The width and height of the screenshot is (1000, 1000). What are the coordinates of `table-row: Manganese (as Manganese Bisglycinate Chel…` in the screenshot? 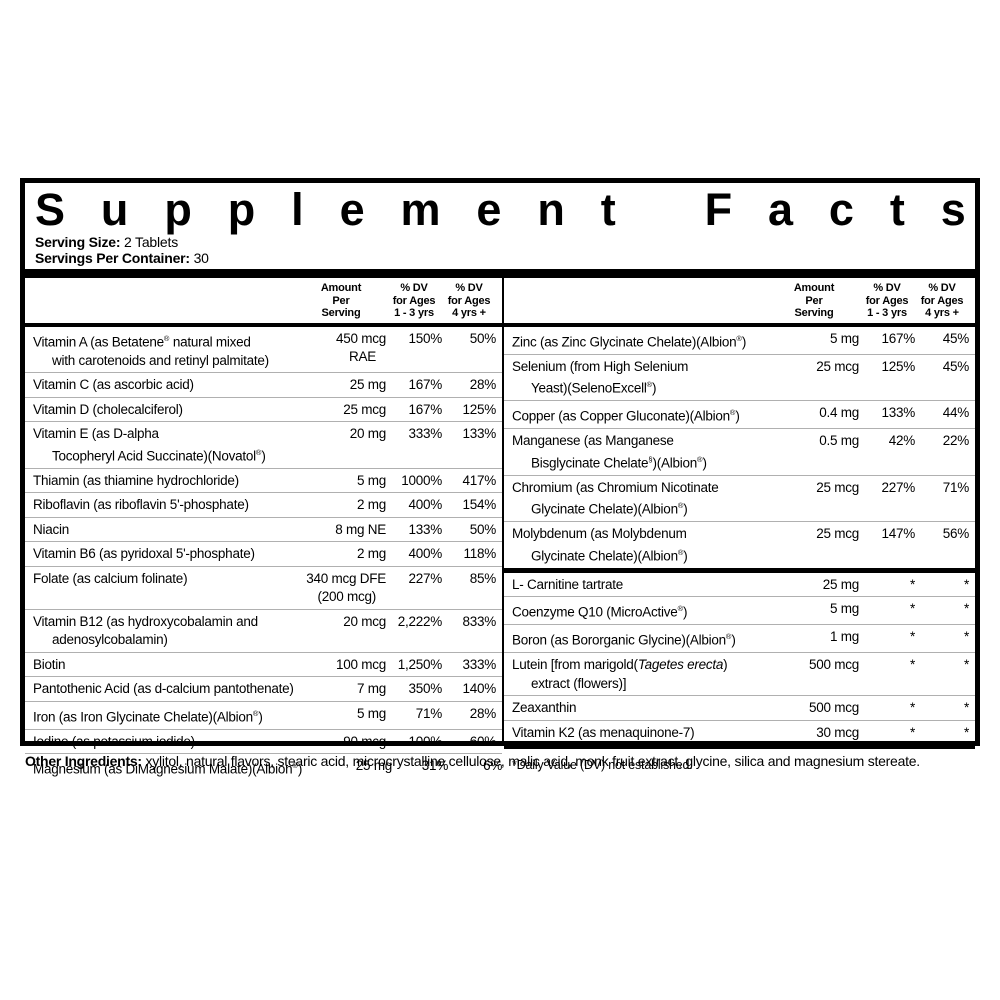 It's located at (739, 452).